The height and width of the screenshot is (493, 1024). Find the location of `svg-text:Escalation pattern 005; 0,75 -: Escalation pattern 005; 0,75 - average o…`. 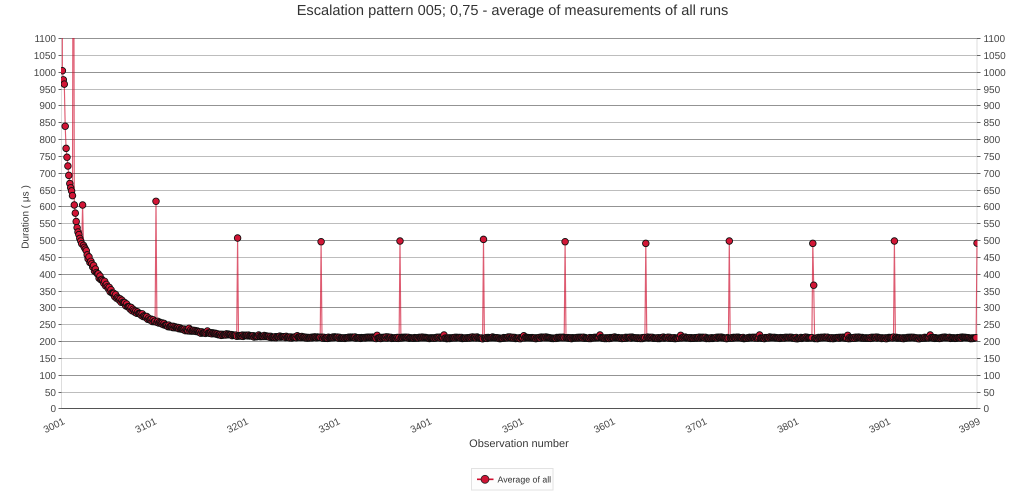

svg-text:Escalation pattern 005; 0,75 -: Escalation pattern 005; 0,75 - average o… is located at coordinates (513, 11).